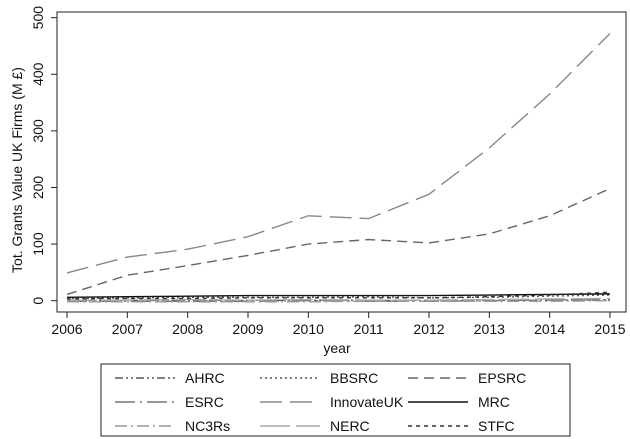 The height and width of the screenshot is (439, 630). I want to click on y-tick-label: 300, so click(38, 131).